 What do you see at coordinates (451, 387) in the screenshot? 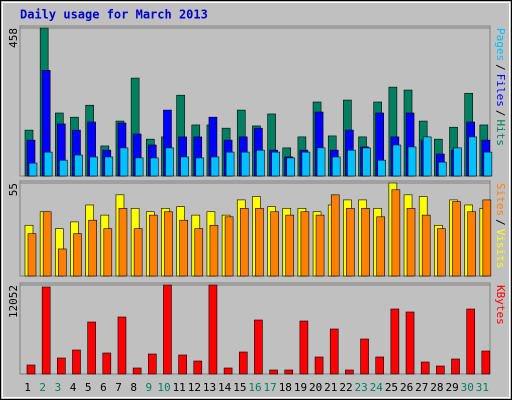
I see `x-tick-label: 29` at bounding box center [451, 387].